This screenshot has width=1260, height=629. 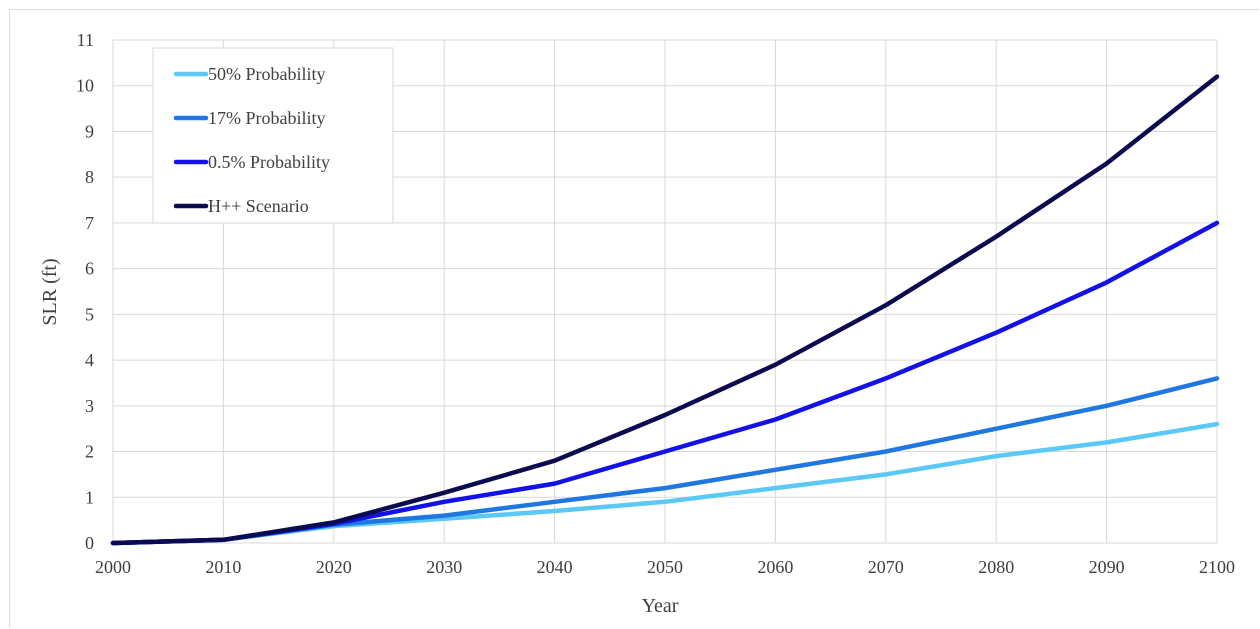 What do you see at coordinates (85, 86) in the screenshot?
I see `y-tick-label: 10` at bounding box center [85, 86].